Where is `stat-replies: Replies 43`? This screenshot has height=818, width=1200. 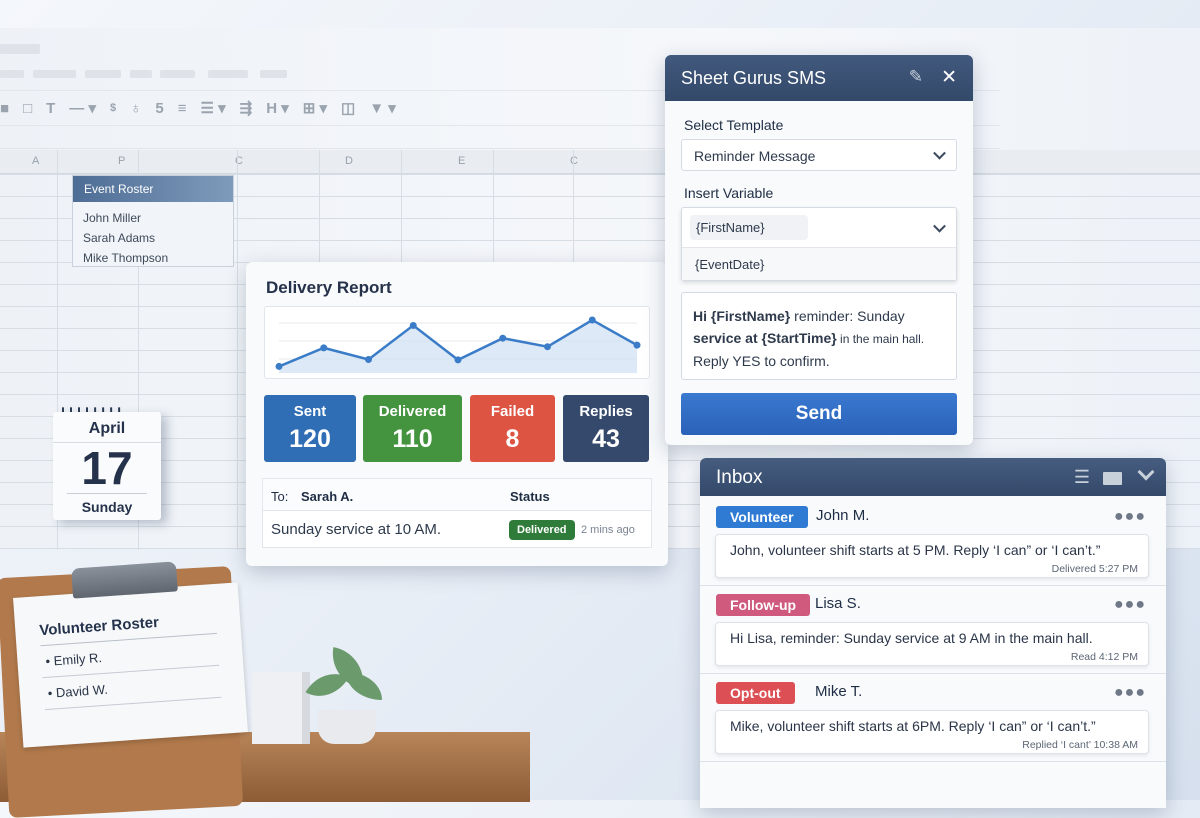 stat-replies: Replies 43 is located at coordinates (606, 428).